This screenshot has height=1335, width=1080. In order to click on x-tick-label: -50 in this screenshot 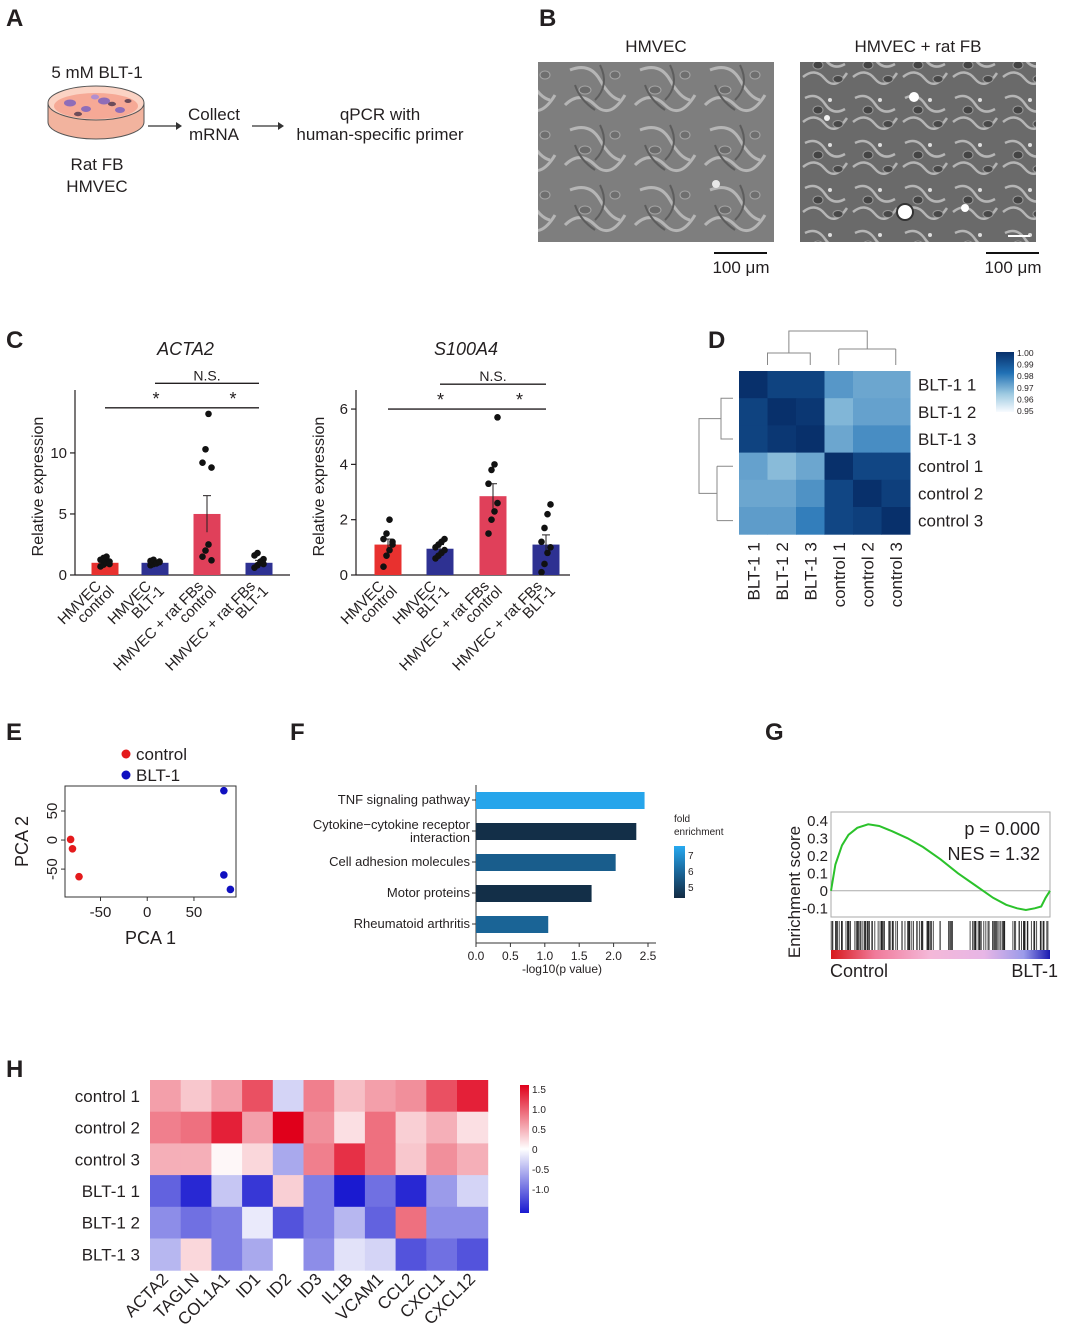, I will do `click(101, 912)`.